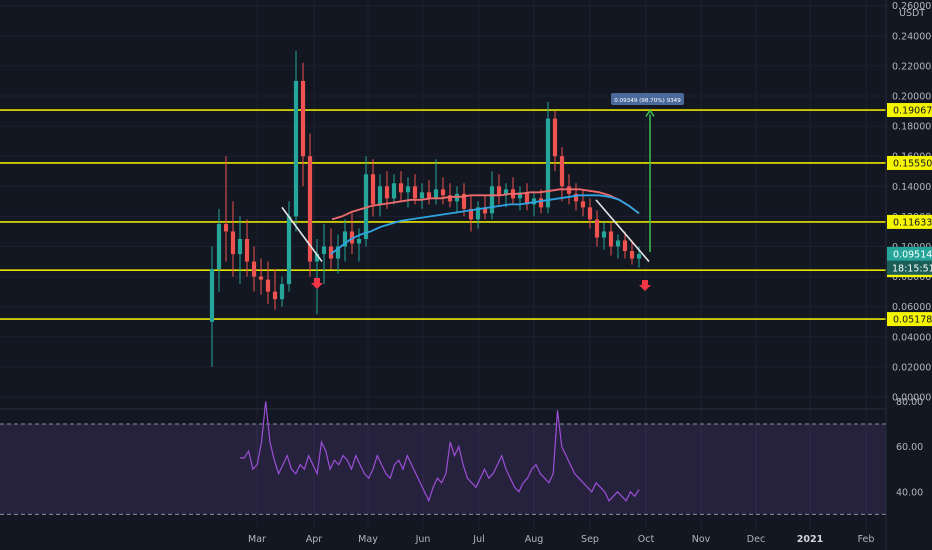 The width and height of the screenshot is (932, 550). Describe the element at coordinates (911, 337) in the screenshot. I see `price-tick-label: 0.04000` at that location.